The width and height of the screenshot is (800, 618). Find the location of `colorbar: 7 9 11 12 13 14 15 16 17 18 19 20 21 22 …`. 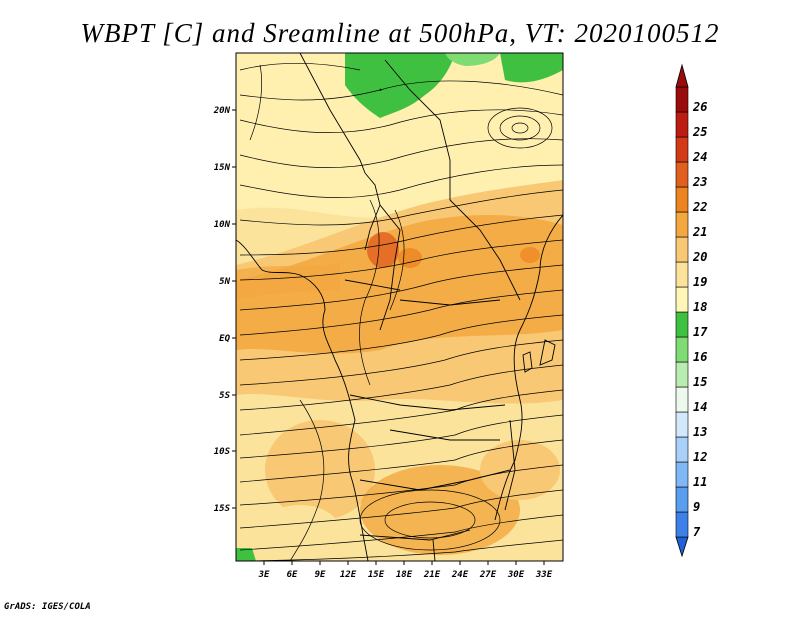

colorbar: 7 9 11 12 13 14 15 16 17 18 19 20 21 22 … is located at coordinates (691, 310).